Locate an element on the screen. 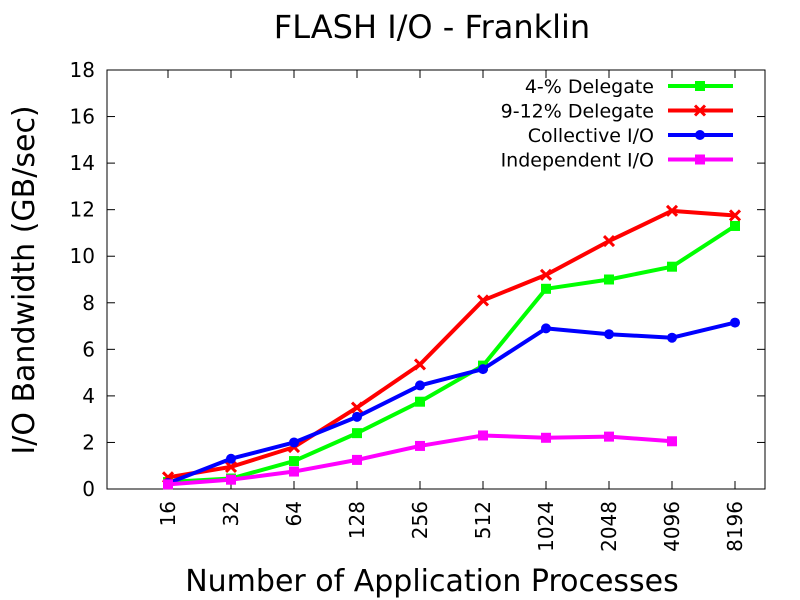 This screenshot has height=600, width=800. y-tick-label: 14 is located at coordinates (82, 163).